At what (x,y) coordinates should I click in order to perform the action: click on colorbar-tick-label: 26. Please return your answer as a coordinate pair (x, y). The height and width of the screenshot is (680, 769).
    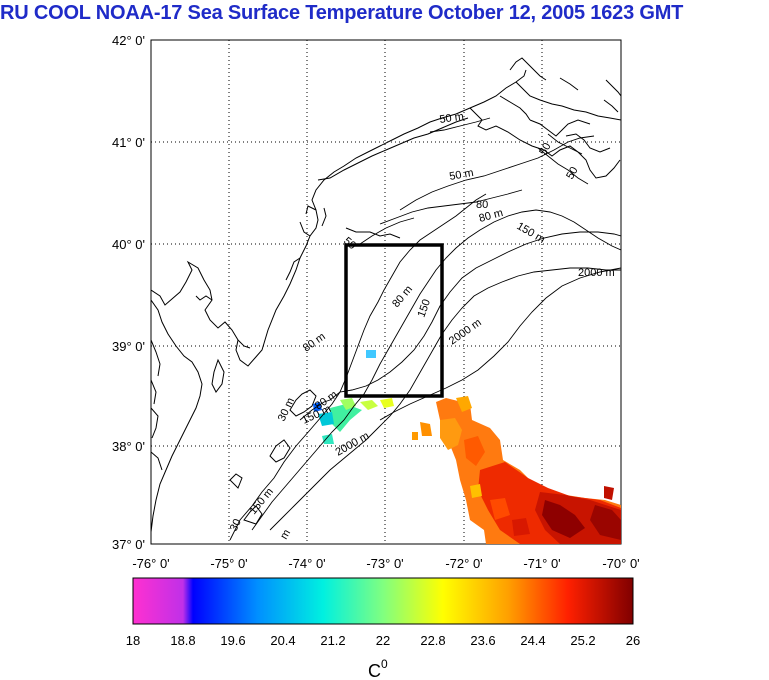
    Looking at the image, I should click on (633, 640).